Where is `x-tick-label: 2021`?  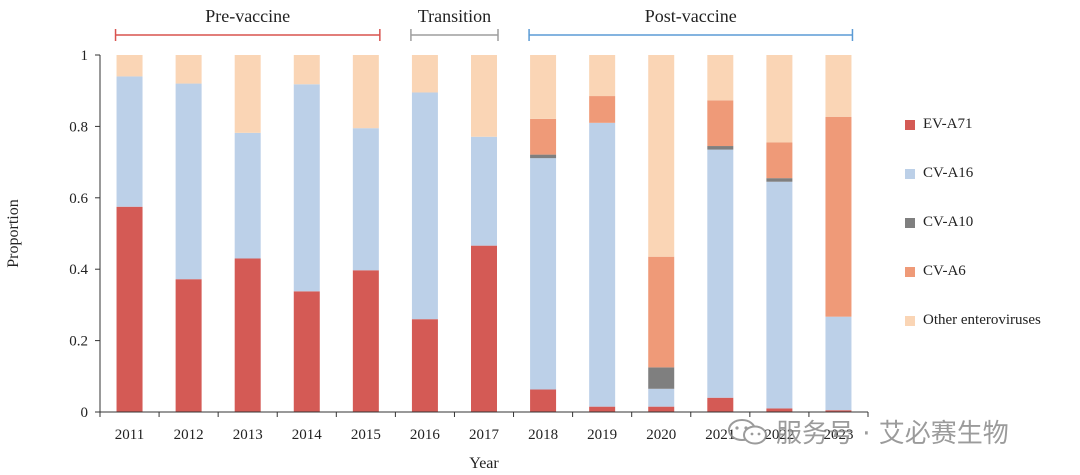
x-tick-label: 2021 is located at coordinates (720, 435).